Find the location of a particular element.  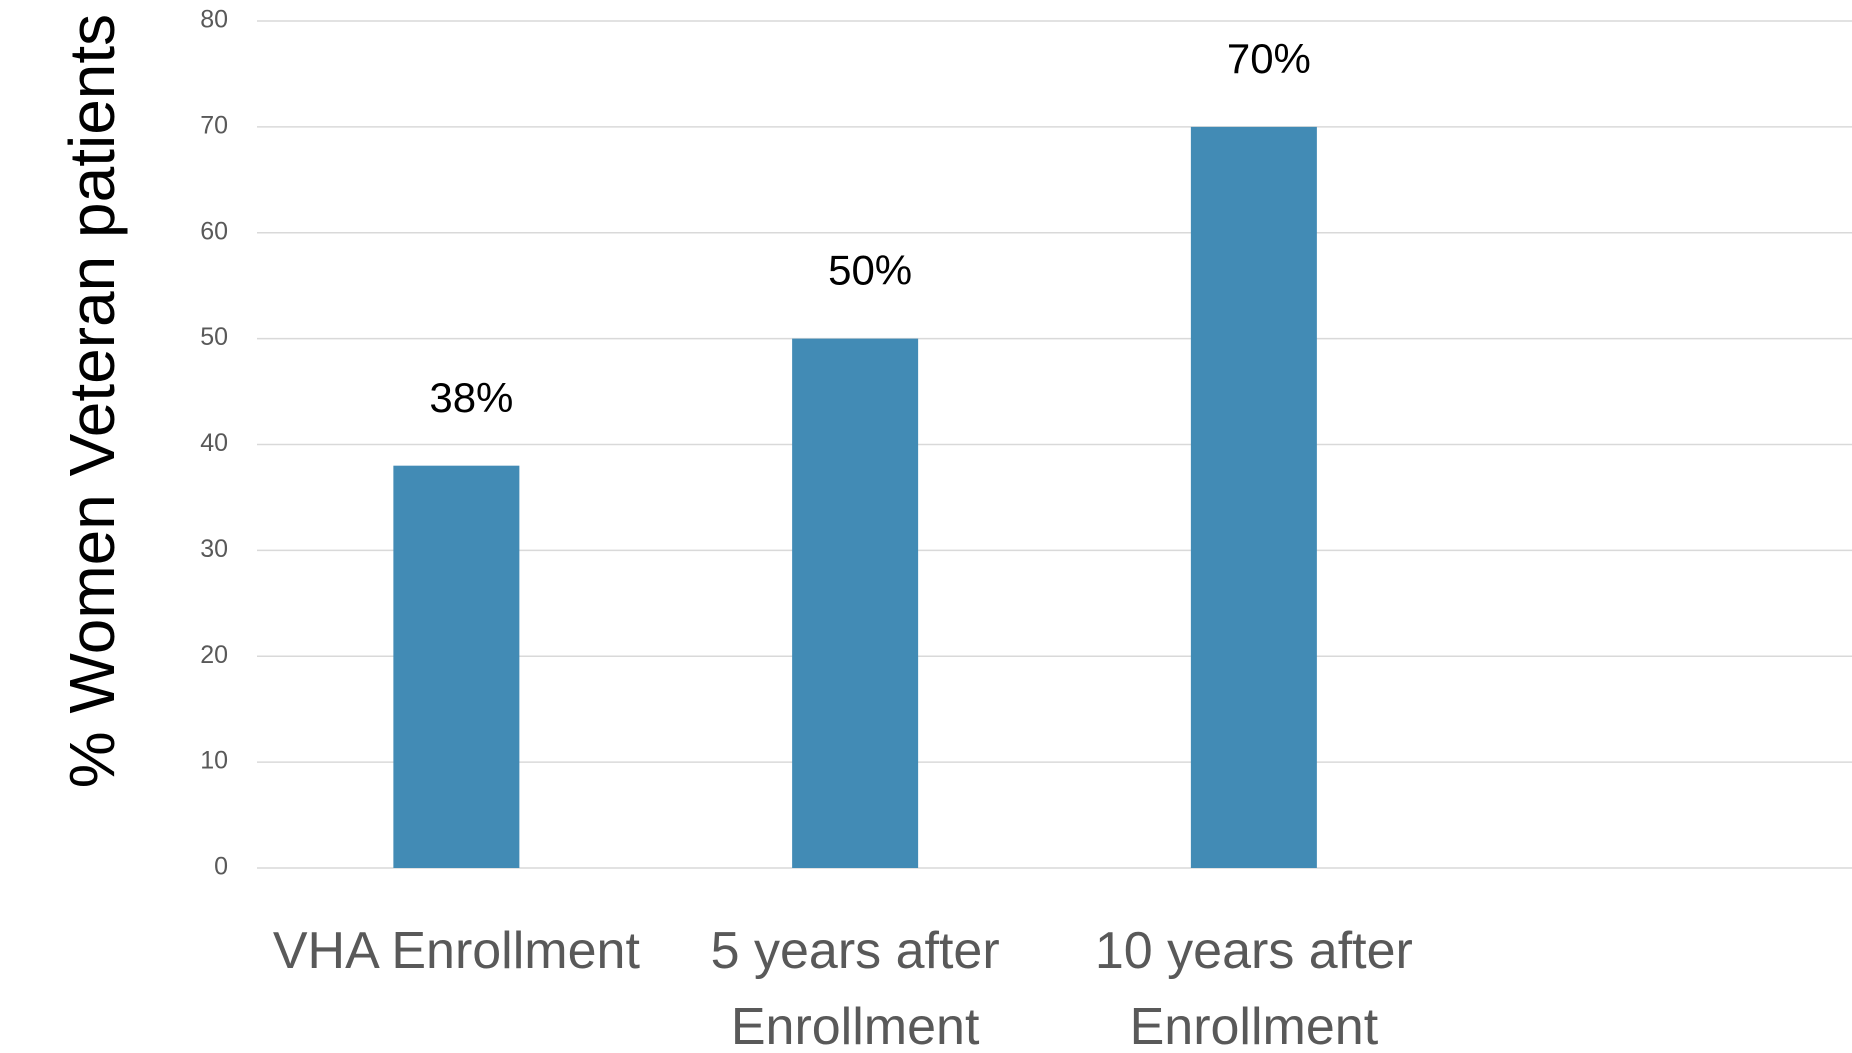

y-tick-label: 60 is located at coordinates (214, 231).